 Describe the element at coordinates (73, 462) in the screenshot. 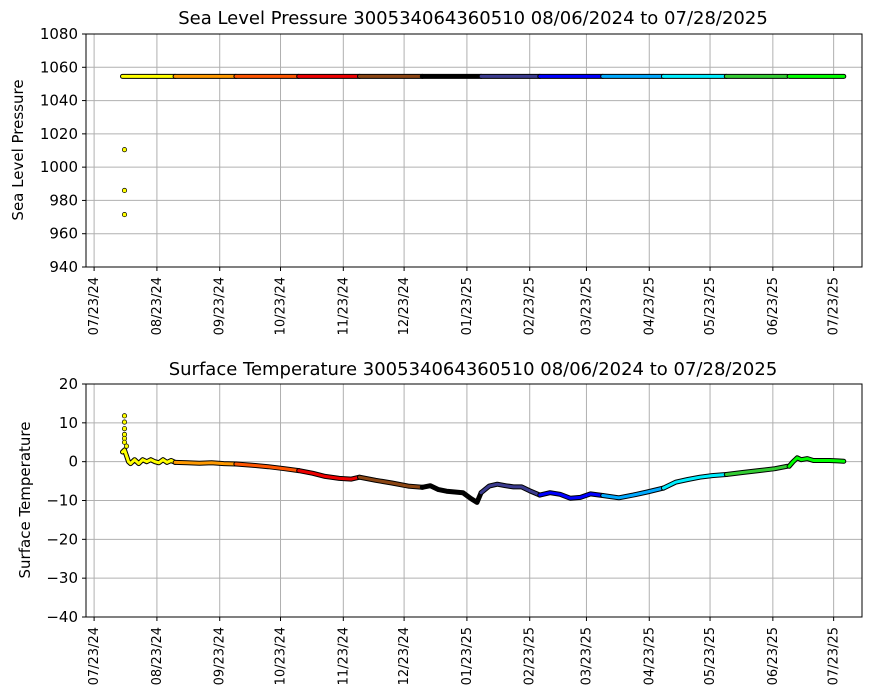

I see `temperature-ytick-label: 0` at that location.